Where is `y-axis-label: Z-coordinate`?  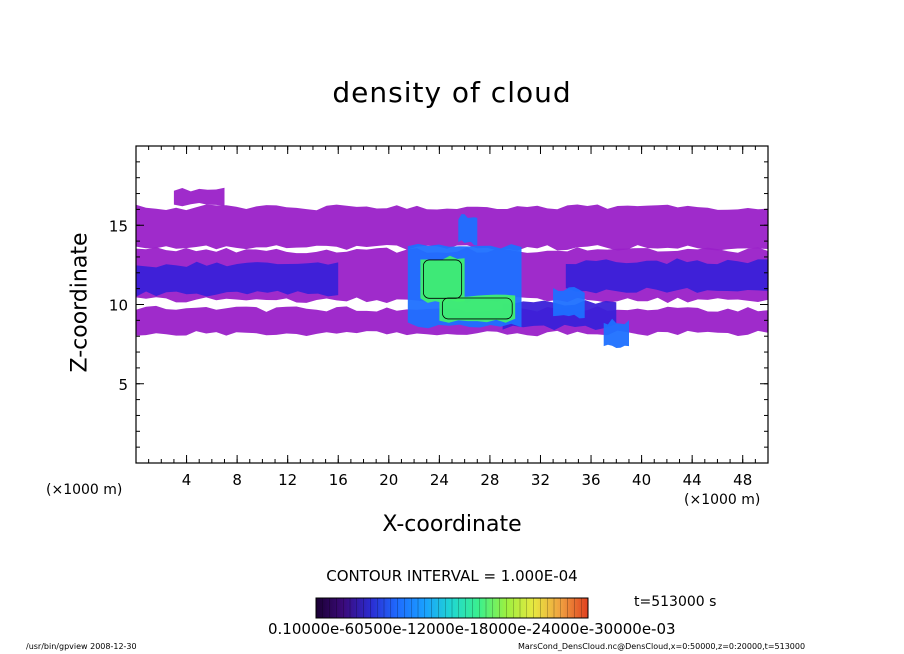 y-axis-label: Z-coordinate is located at coordinates (80, 302).